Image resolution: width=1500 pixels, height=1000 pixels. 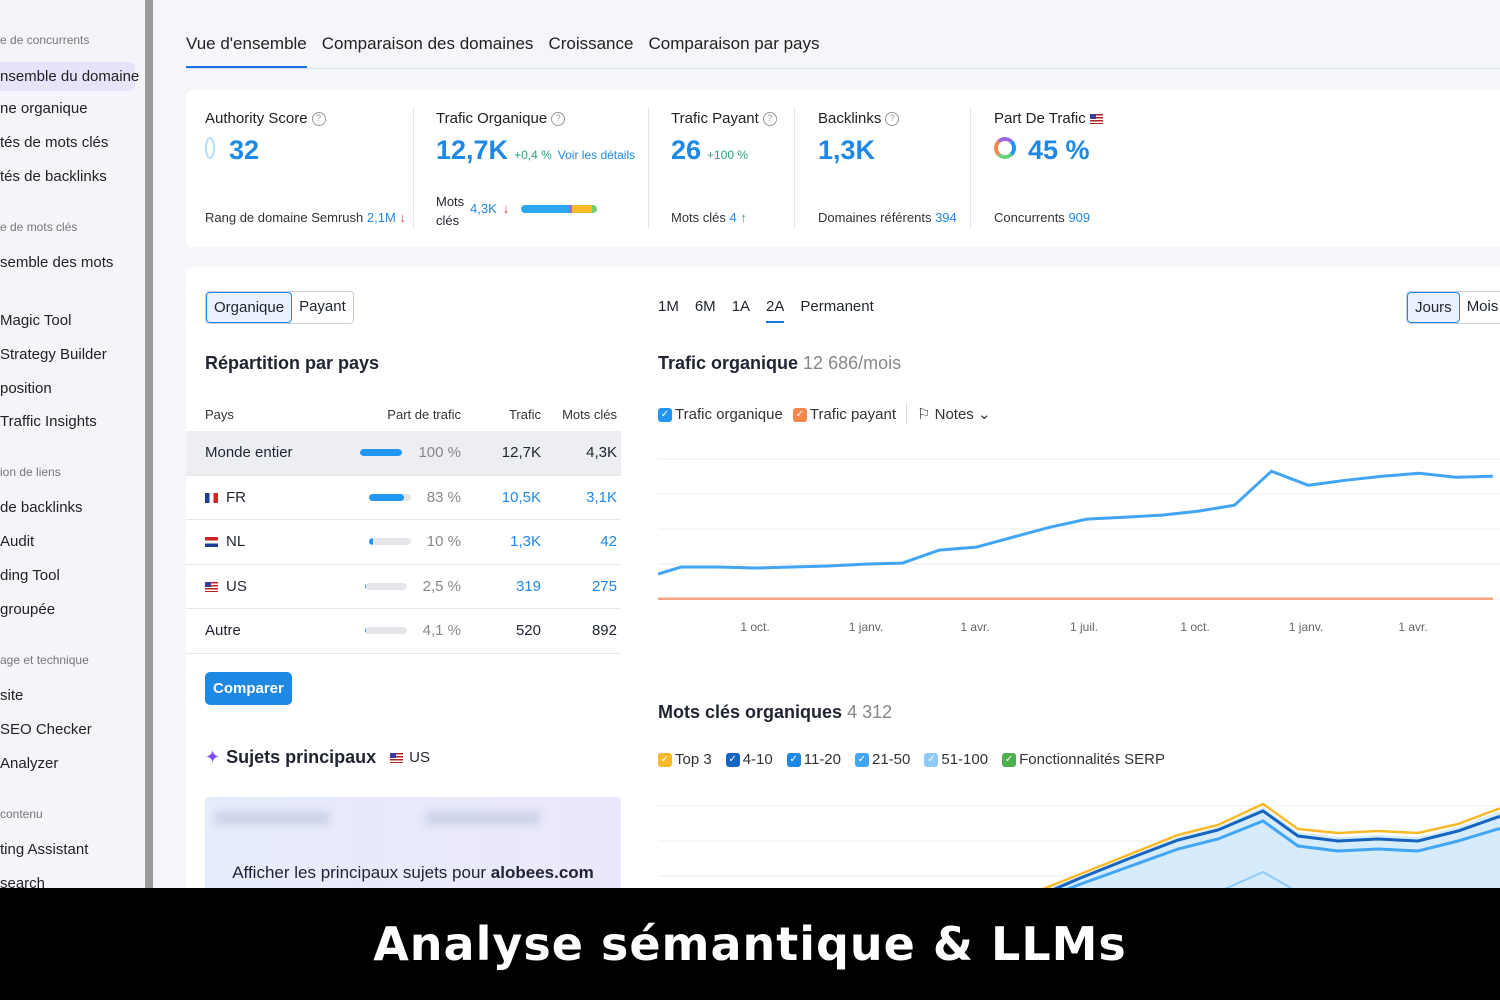 What do you see at coordinates (30, 472) in the screenshot?
I see `sidebar-section-label: ion de liens` at bounding box center [30, 472].